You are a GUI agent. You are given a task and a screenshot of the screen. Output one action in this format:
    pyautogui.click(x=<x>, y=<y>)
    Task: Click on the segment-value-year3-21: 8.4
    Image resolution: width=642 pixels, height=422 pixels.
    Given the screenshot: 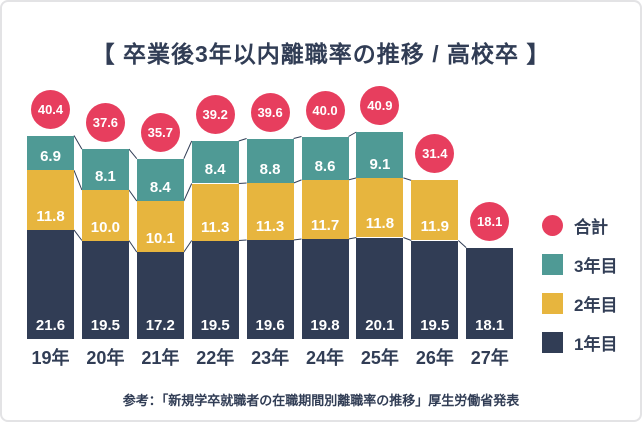 What is the action you would take?
    pyautogui.click(x=160, y=188)
    